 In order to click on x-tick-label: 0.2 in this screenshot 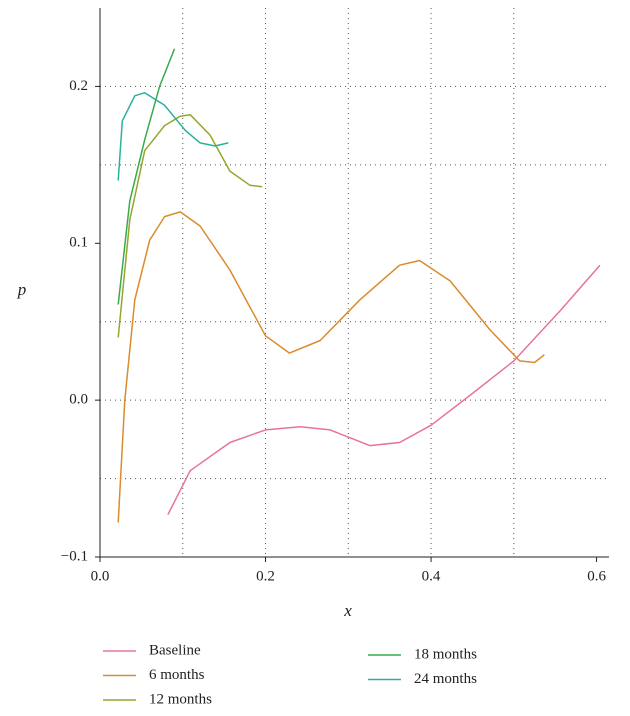, I will do `click(265, 576)`.